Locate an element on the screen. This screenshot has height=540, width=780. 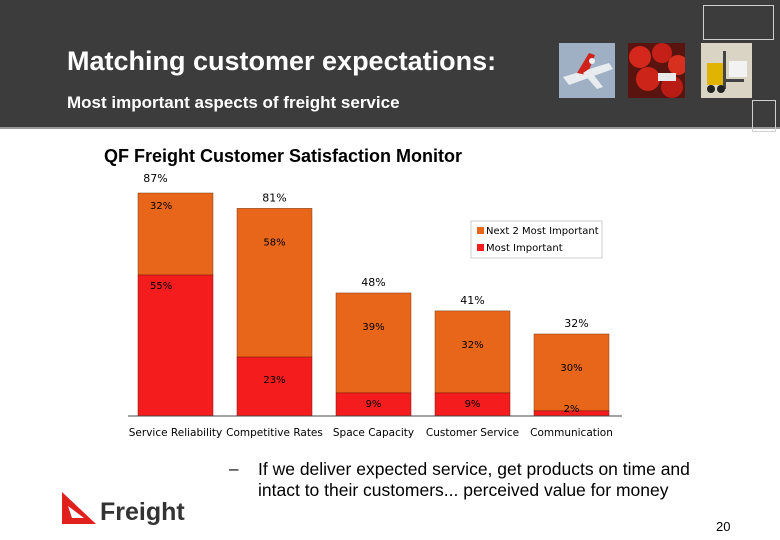
data-label: 58% is located at coordinates (274, 242).